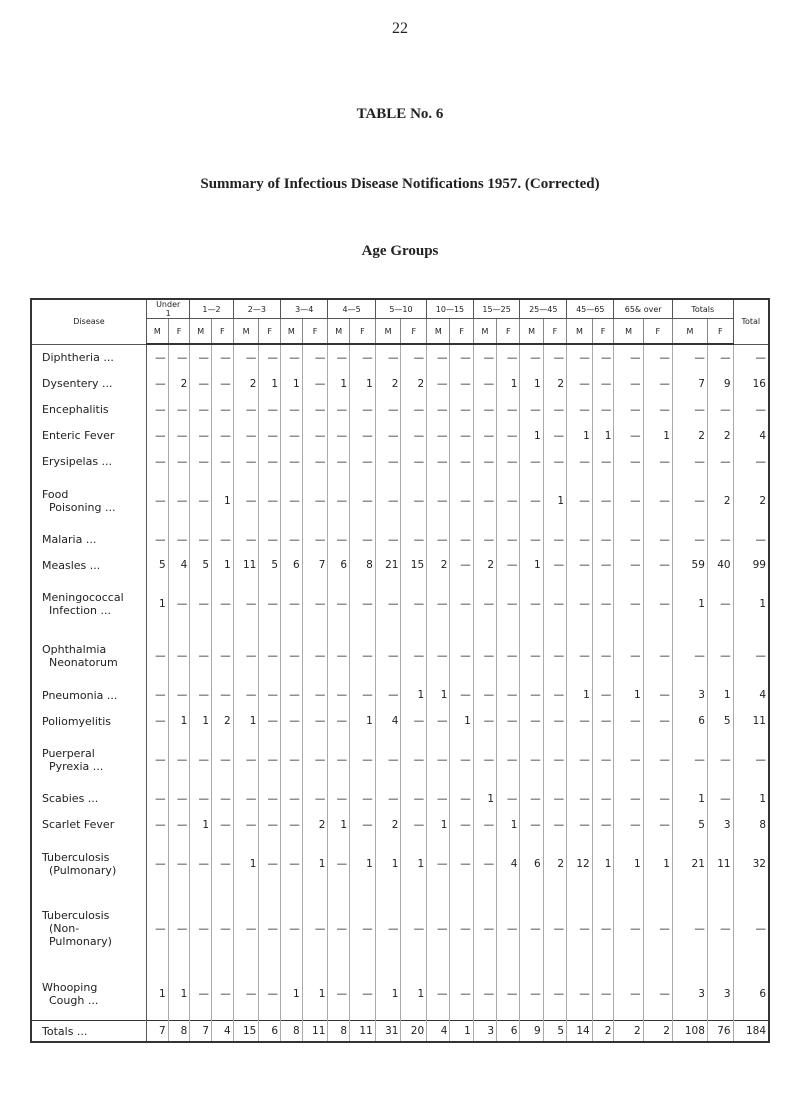 The height and width of the screenshot is (1100, 800). What do you see at coordinates (387, 565) in the screenshot?
I see `cell: 21` at bounding box center [387, 565].